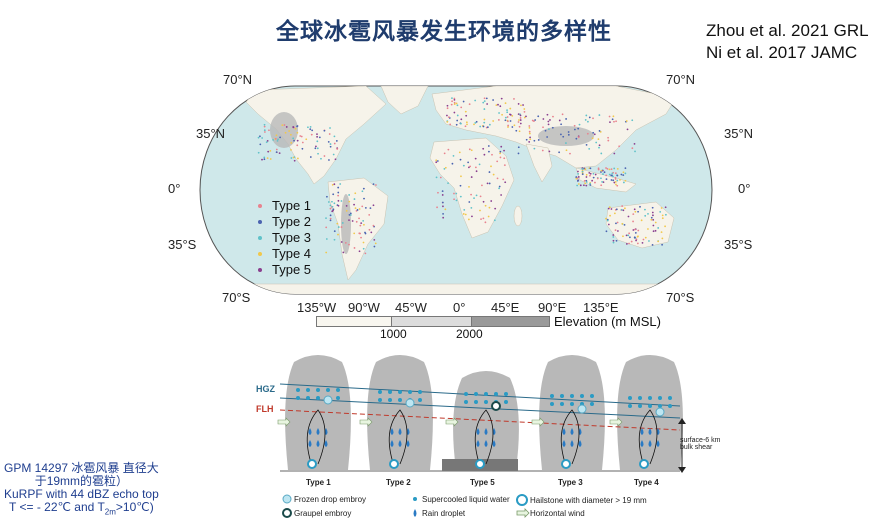  I want to click on flh-label: FLH, so click(265, 409).